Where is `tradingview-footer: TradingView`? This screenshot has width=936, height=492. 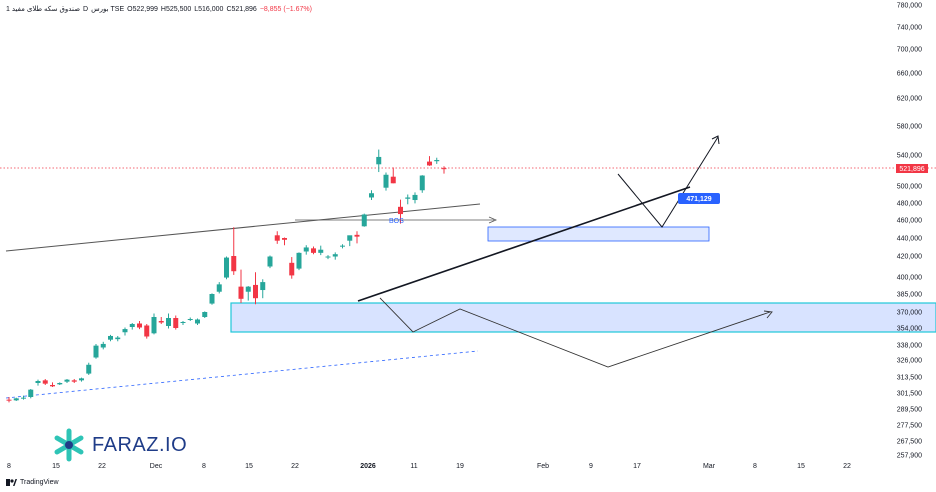
tradingview-footer: TradingView is located at coordinates (32, 482).